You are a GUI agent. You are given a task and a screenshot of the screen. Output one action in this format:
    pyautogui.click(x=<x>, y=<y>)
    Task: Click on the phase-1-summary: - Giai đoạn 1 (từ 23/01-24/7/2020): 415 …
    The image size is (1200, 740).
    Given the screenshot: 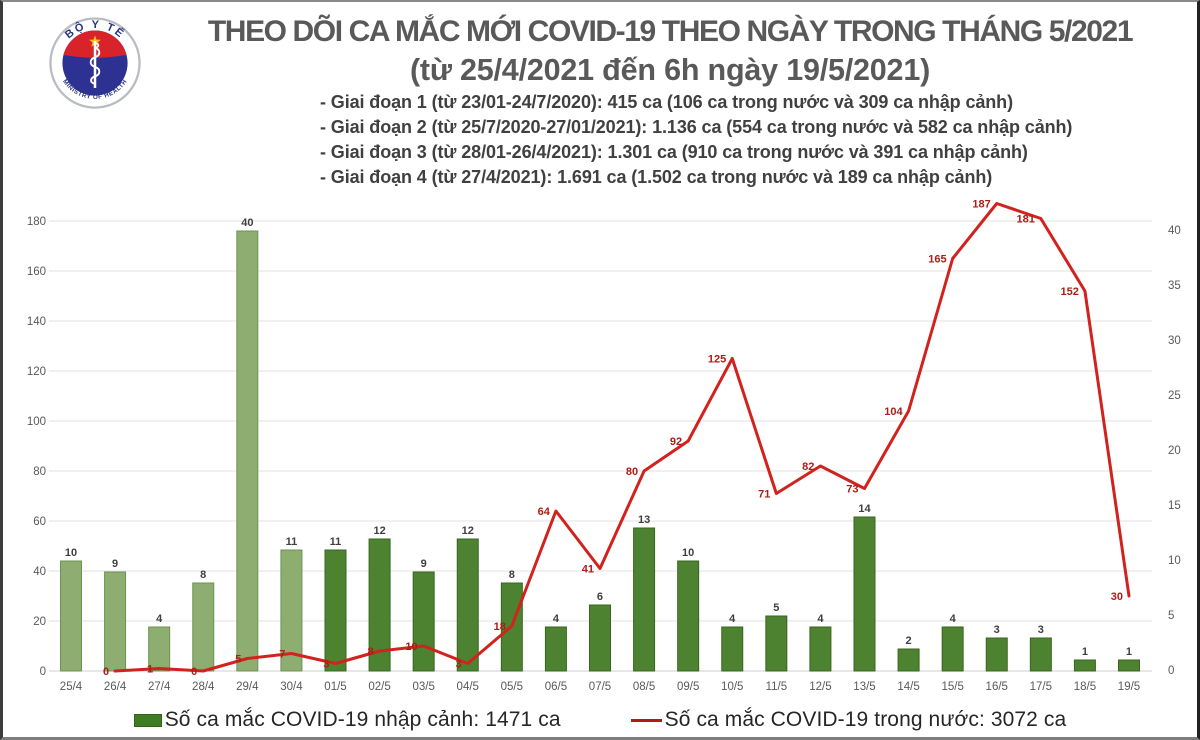 What is the action you would take?
    pyautogui.click(x=666, y=102)
    